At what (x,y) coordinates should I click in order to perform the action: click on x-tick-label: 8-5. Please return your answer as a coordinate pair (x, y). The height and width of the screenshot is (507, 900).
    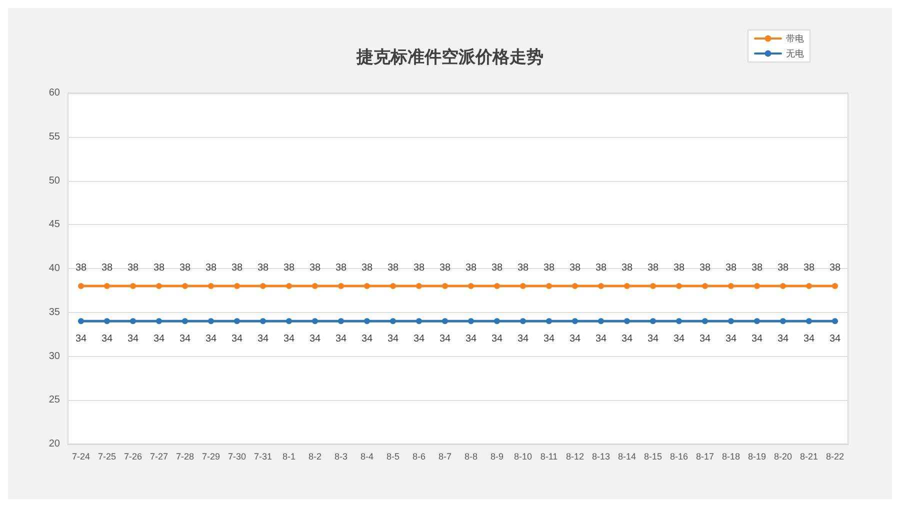
    Looking at the image, I should click on (393, 457).